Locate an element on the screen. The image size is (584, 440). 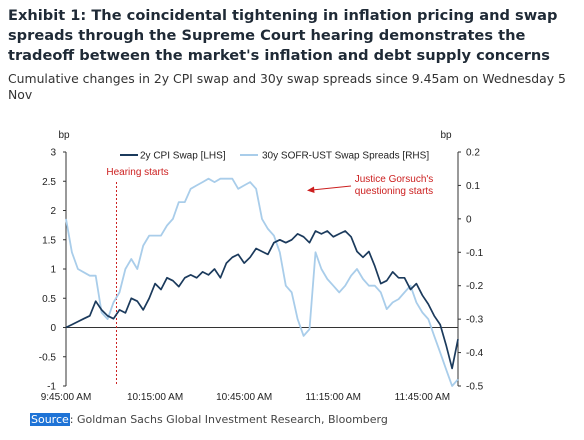
legend-label-sofr: 30y SOFR-UST Swap Spreads [RHS] is located at coordinates (345, 156).